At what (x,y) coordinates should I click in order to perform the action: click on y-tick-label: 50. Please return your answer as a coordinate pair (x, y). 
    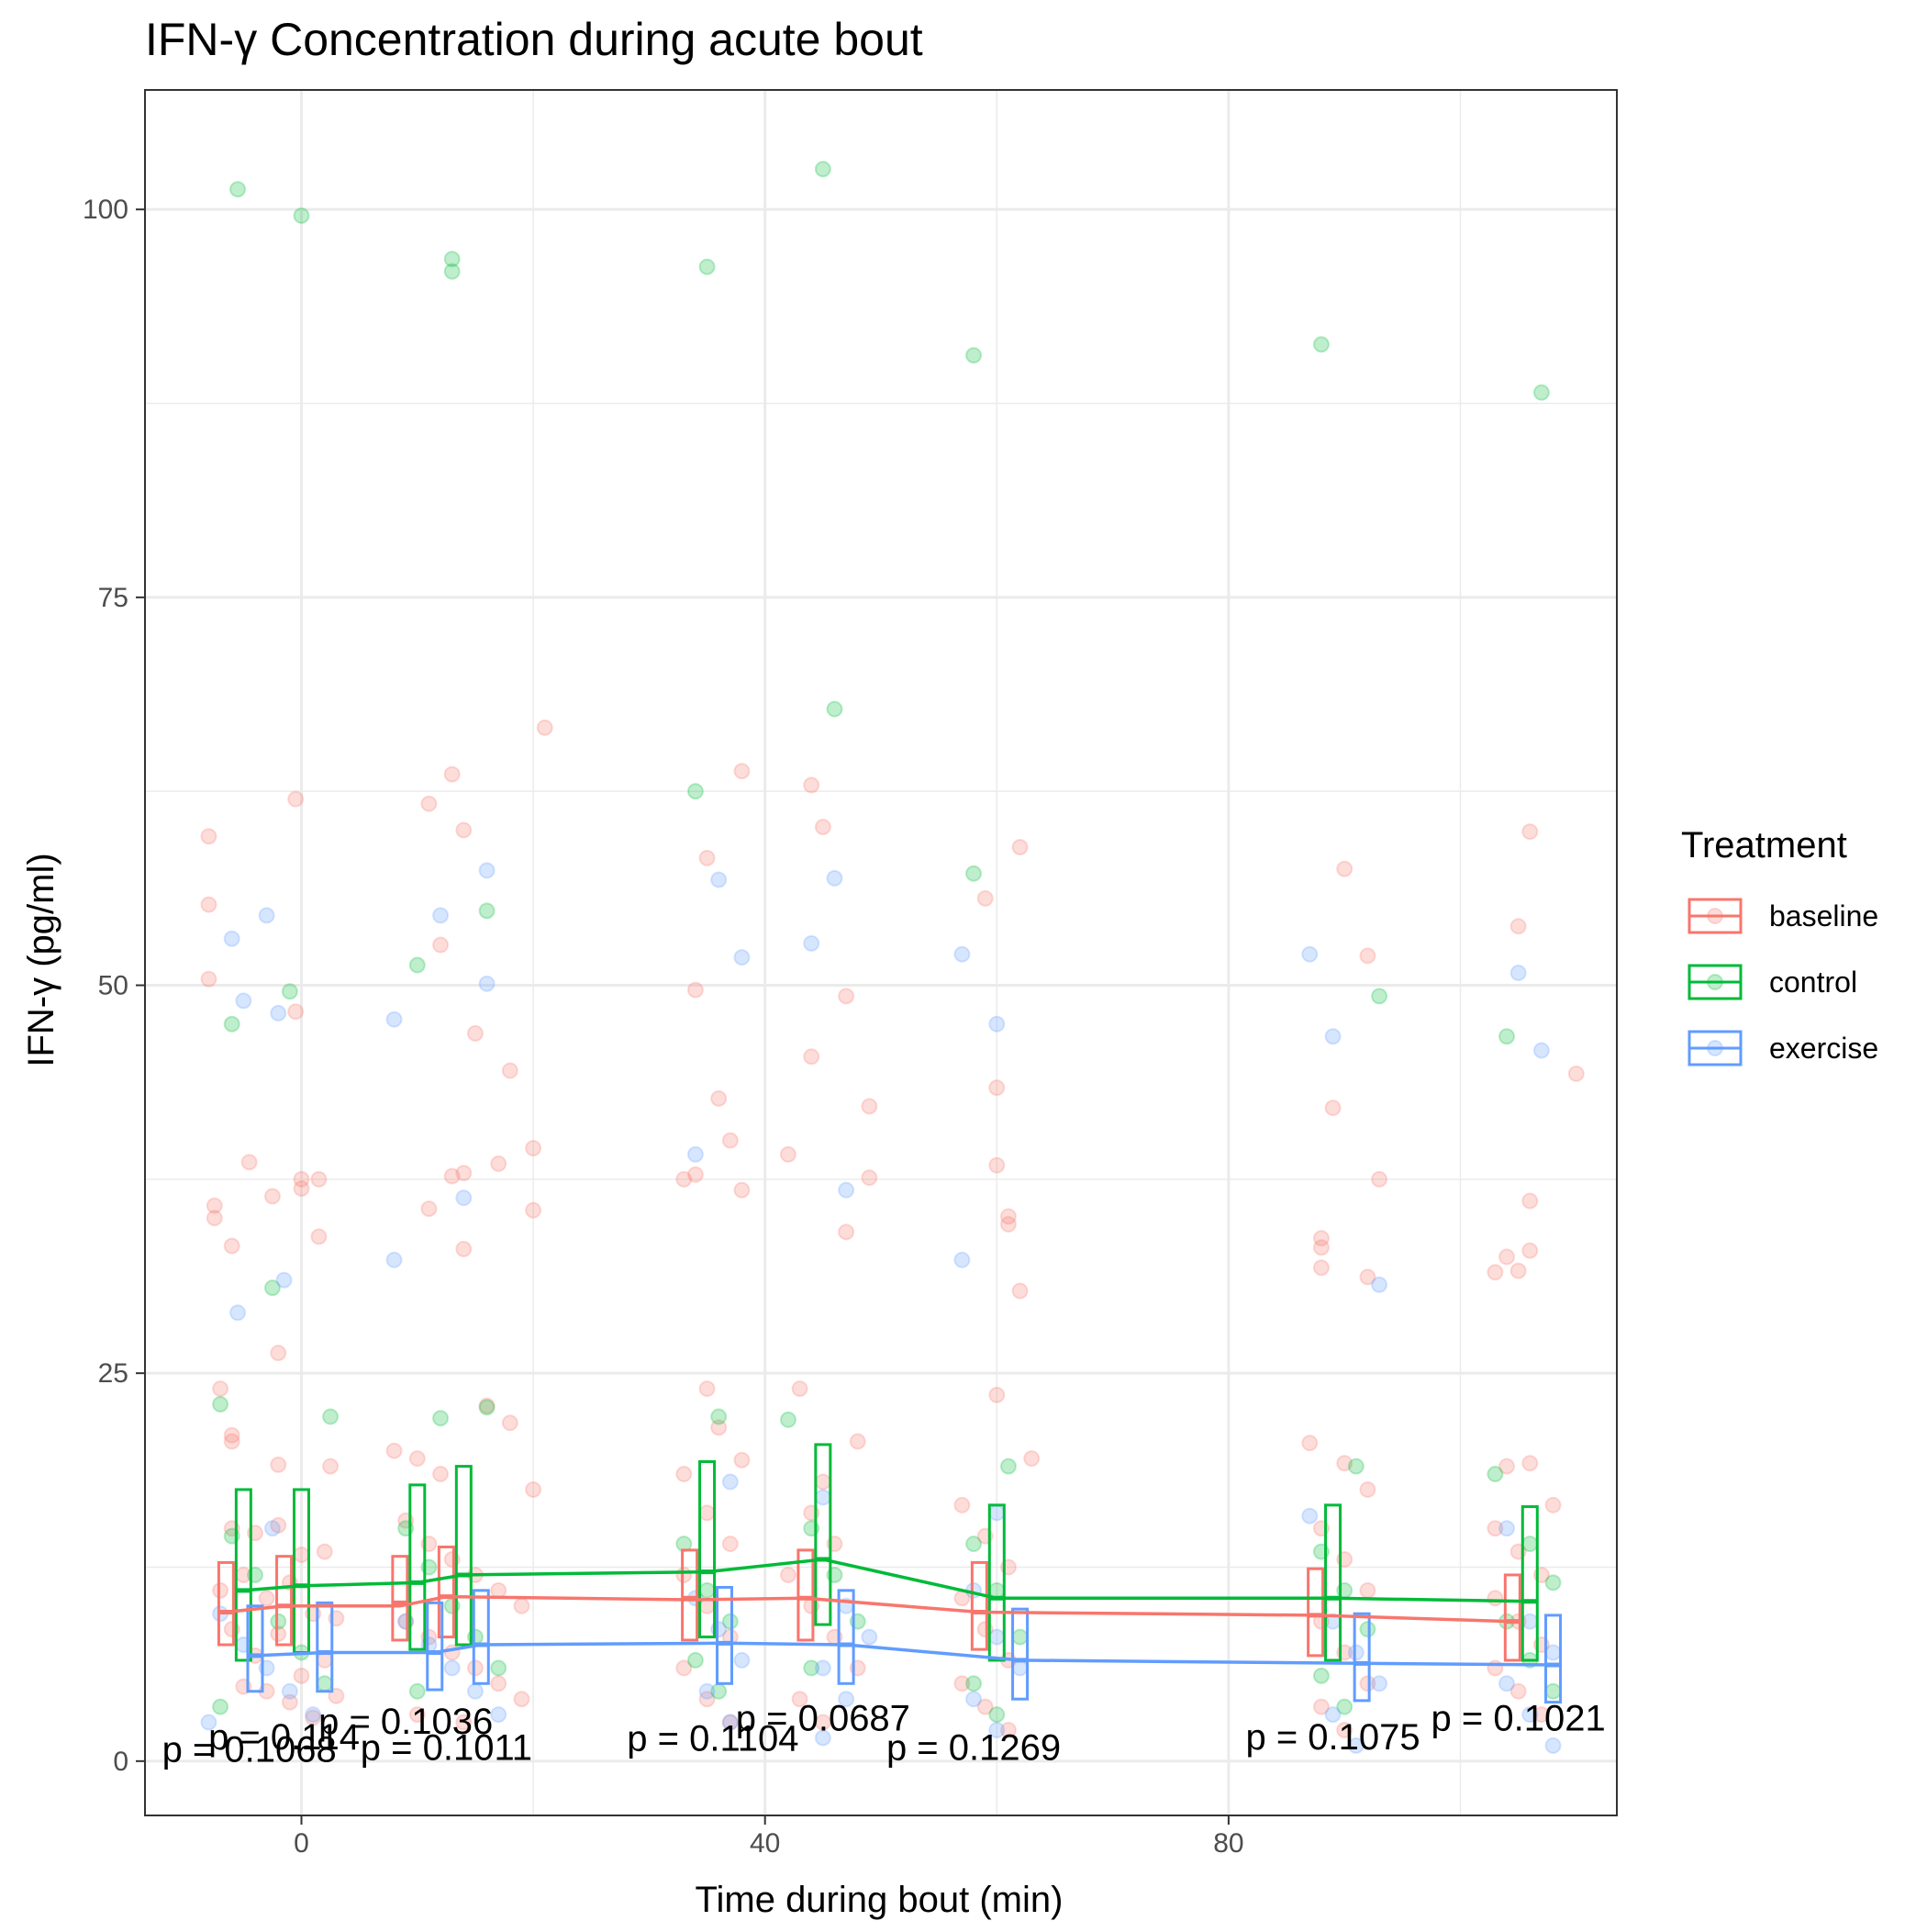
    Looking at the image, I should click on (113, 986).